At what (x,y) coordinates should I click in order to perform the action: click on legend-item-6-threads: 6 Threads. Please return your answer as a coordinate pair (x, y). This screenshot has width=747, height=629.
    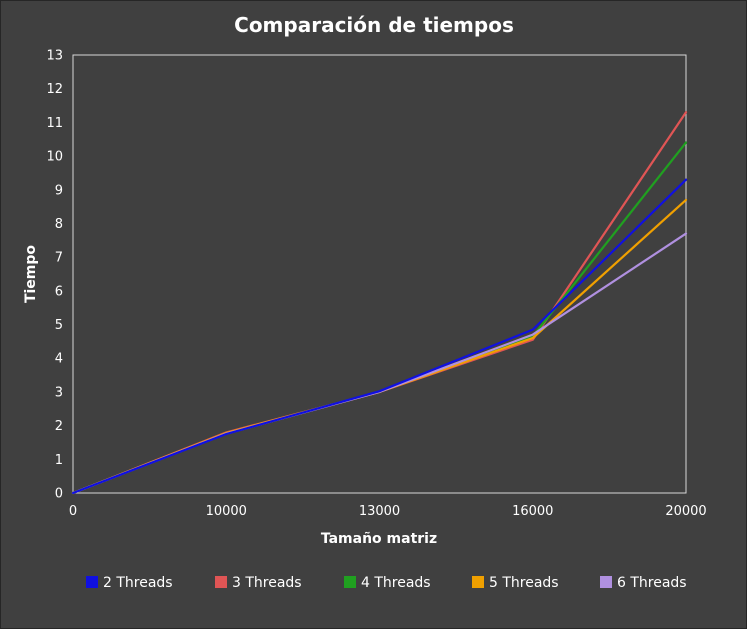
    Looking at the image, I should click on (643, 583).